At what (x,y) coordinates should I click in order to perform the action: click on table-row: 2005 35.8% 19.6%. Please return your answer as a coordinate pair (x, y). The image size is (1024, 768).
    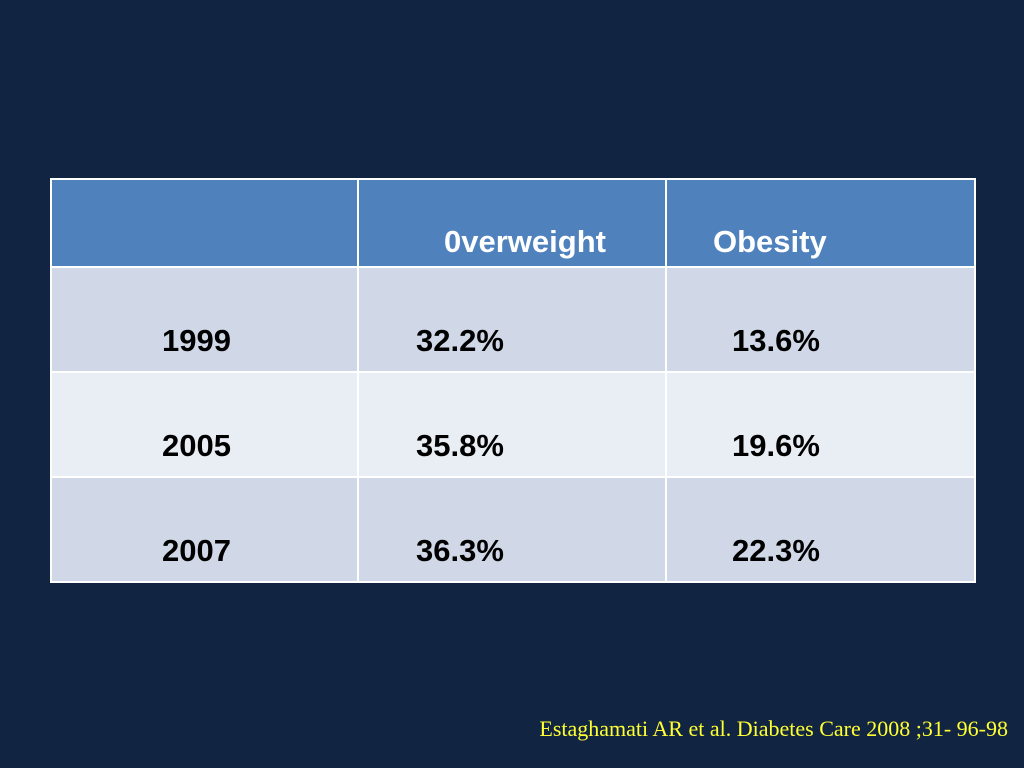
    Looking at the image, I should click on (513, 424).